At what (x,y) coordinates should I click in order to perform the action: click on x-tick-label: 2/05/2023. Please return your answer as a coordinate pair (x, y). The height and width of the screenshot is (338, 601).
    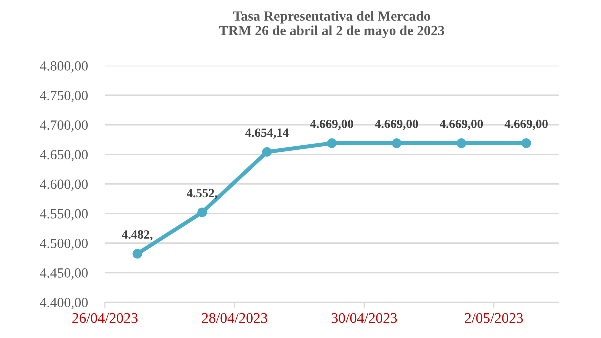
    Looking at the image, I should click on (494, 318).